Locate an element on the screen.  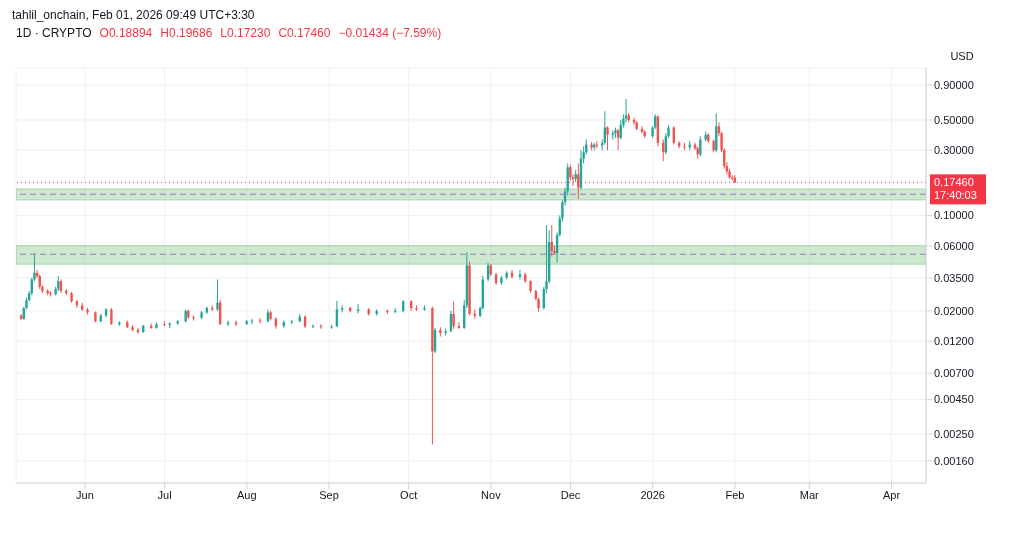
y-tick-label: 0.06000 is located at coordinates (954, 245).